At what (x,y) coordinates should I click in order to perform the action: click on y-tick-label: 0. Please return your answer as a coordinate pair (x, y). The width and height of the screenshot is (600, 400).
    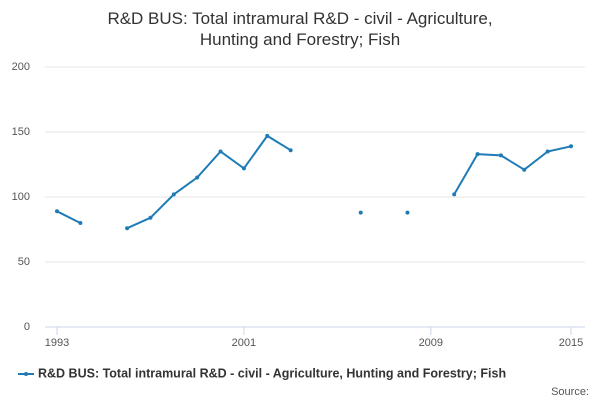
    Looking at the image, I should click on (27, 327).